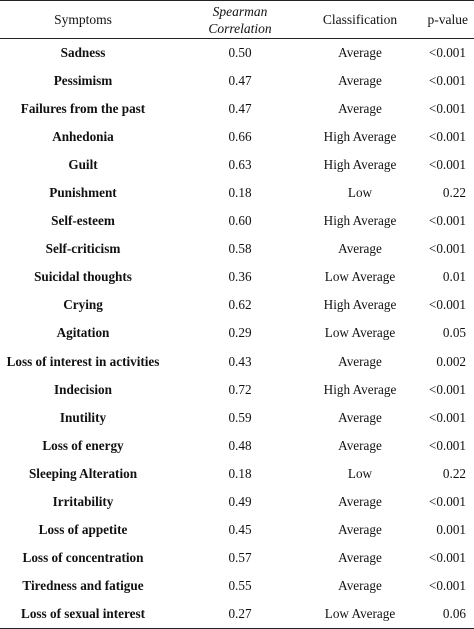 The width and height of the screenshot is (474, 629). What do you see at coordinates (240, 361) in the screenshot?
I see `cell-spearman-correlation: 0.43` at bounding box center [240, 361].